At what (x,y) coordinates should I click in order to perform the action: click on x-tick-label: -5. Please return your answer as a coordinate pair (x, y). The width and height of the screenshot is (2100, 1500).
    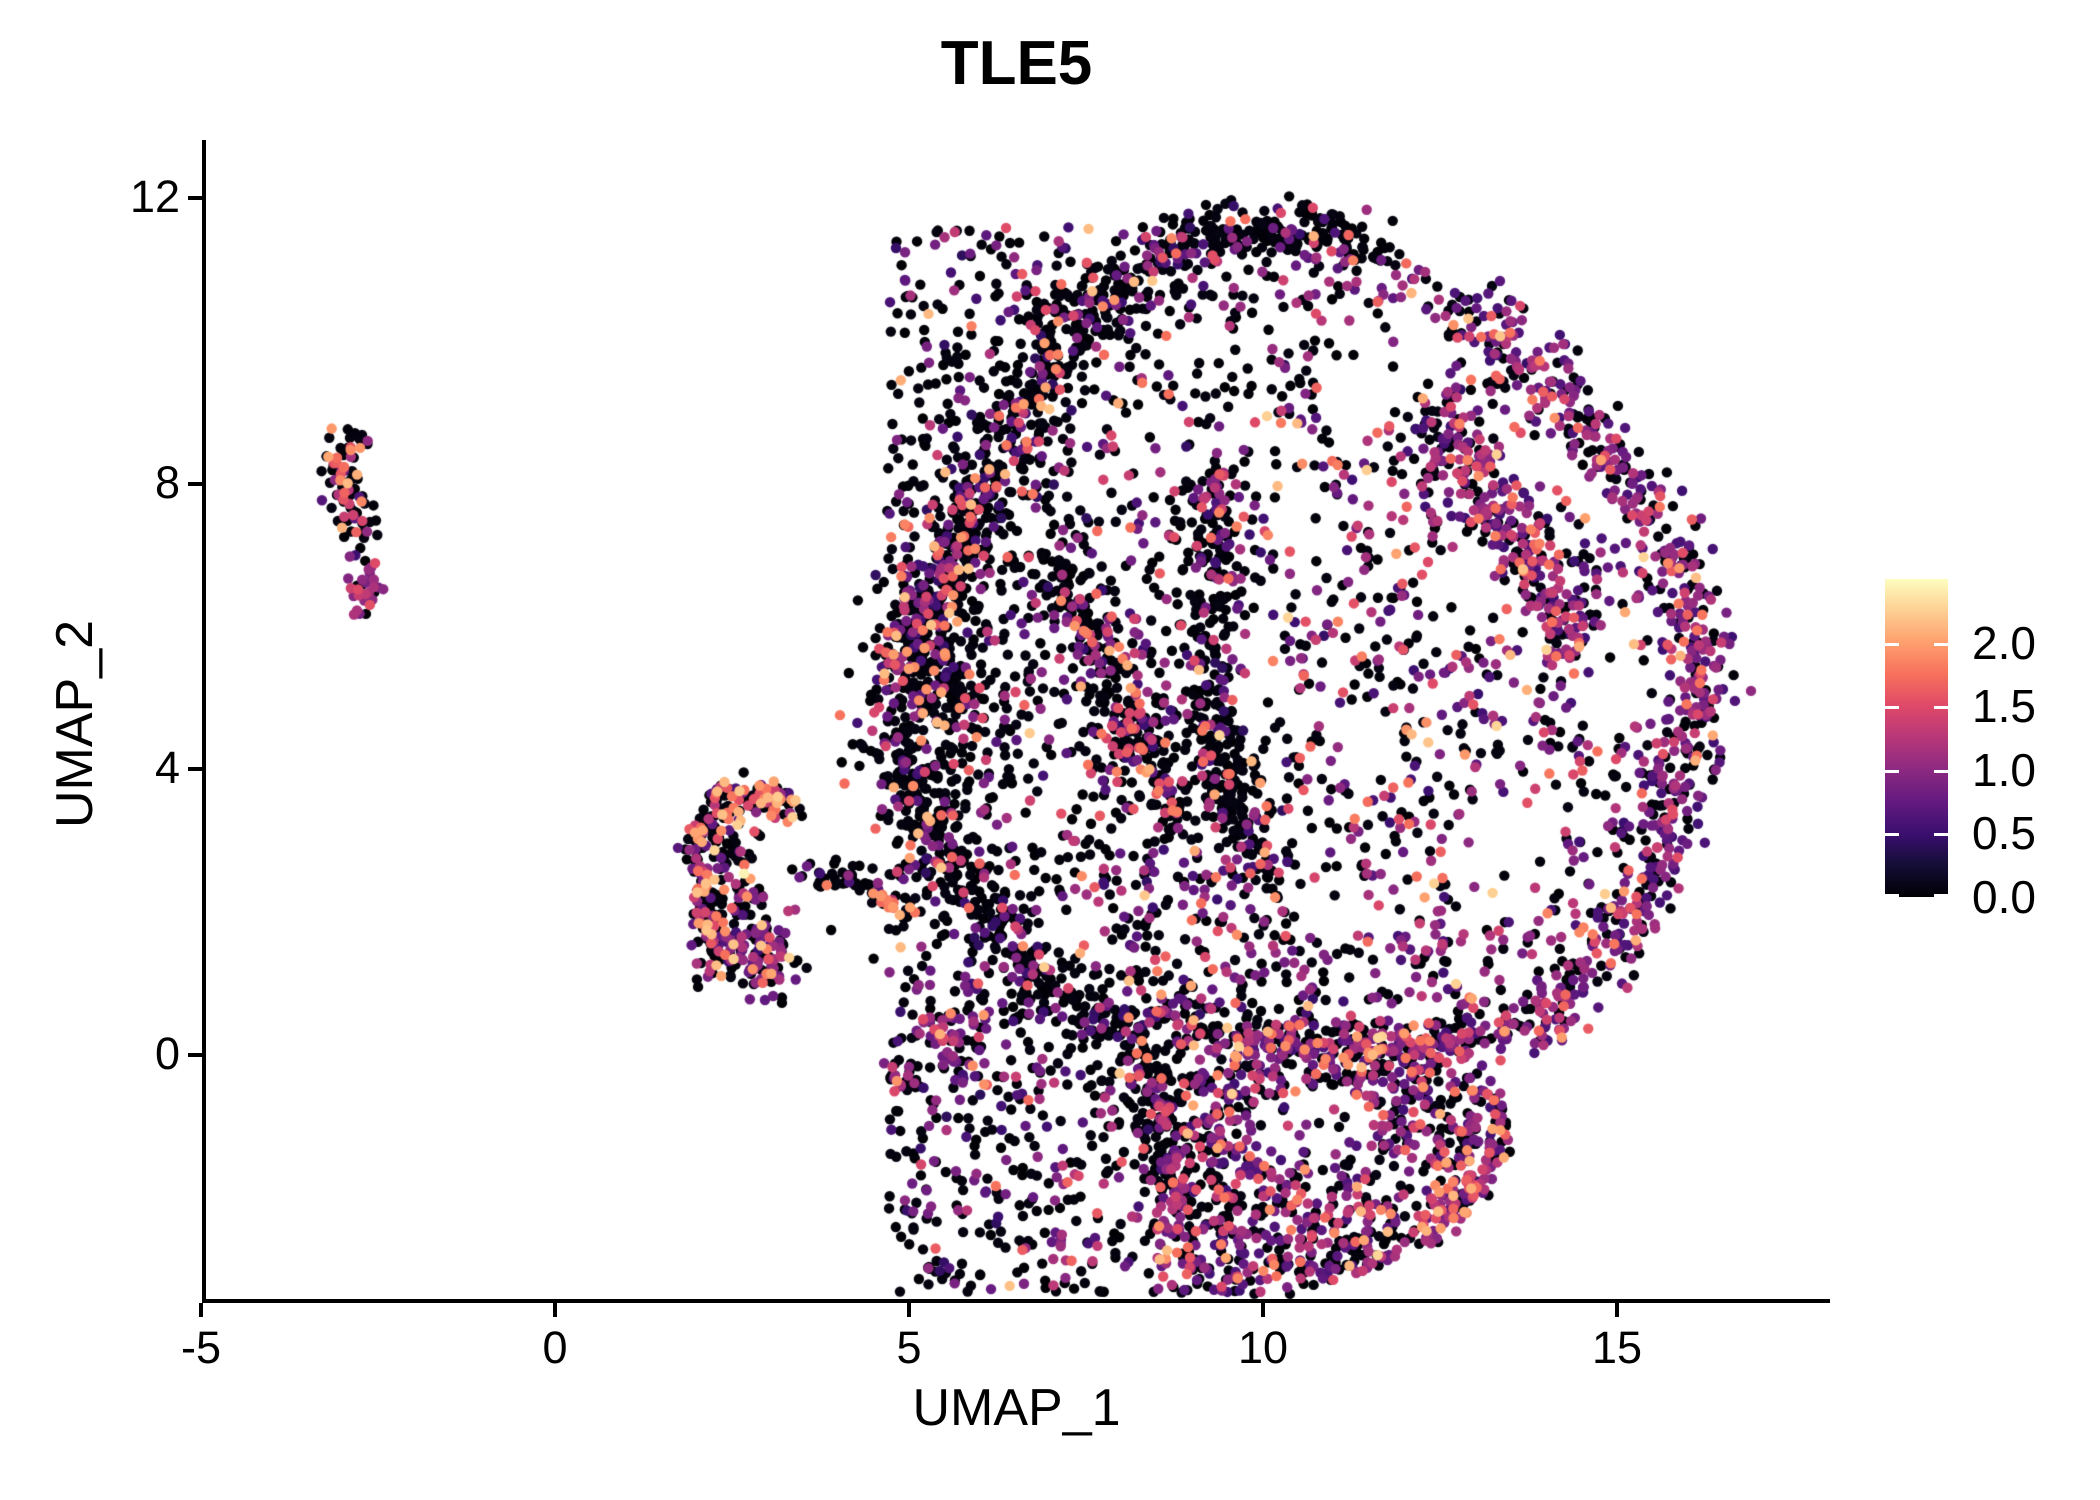
    Looking at the image, I should click on (200, 1347).